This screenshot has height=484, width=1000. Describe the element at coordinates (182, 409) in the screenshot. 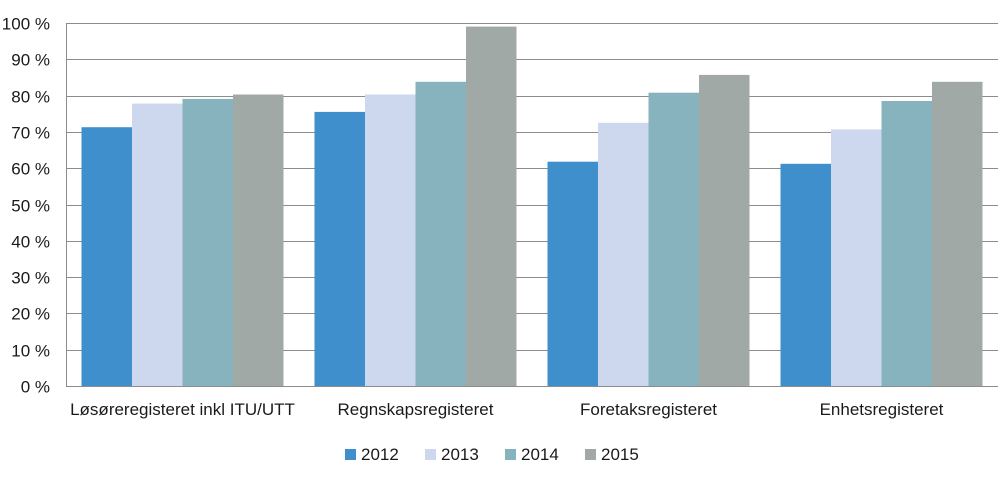

I see `category-label: Løsøreregisteret inkl ITU/UTT` at that location.